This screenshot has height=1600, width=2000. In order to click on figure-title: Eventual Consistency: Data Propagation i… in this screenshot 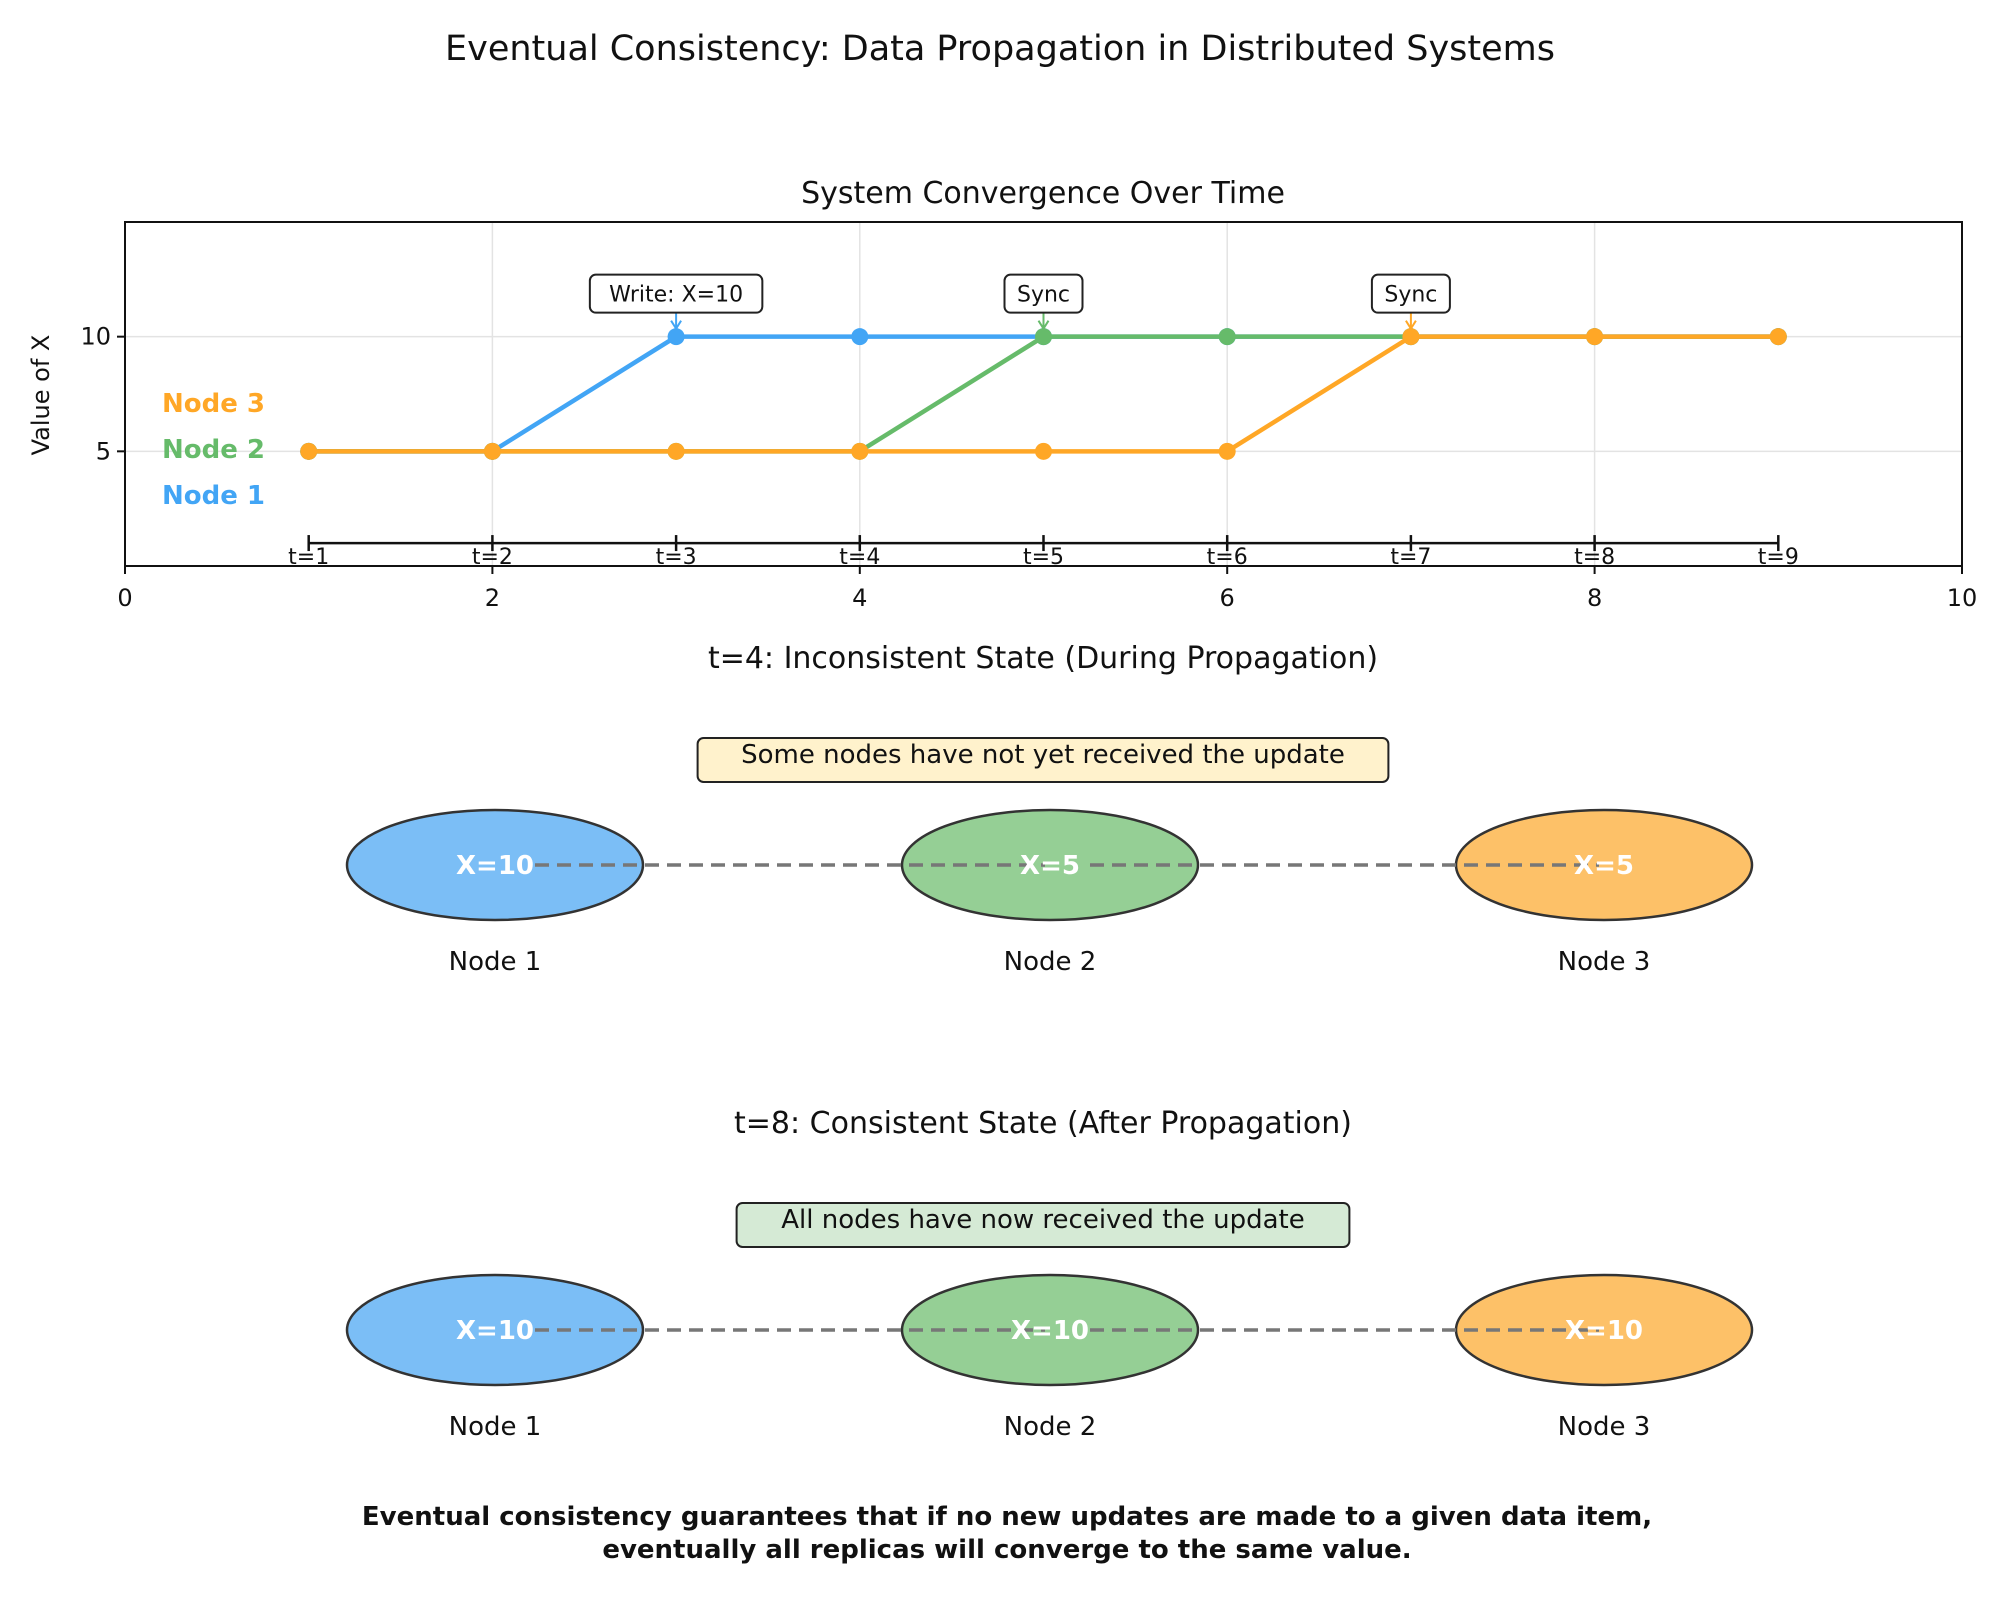, I will do `click(1000, 49)`.